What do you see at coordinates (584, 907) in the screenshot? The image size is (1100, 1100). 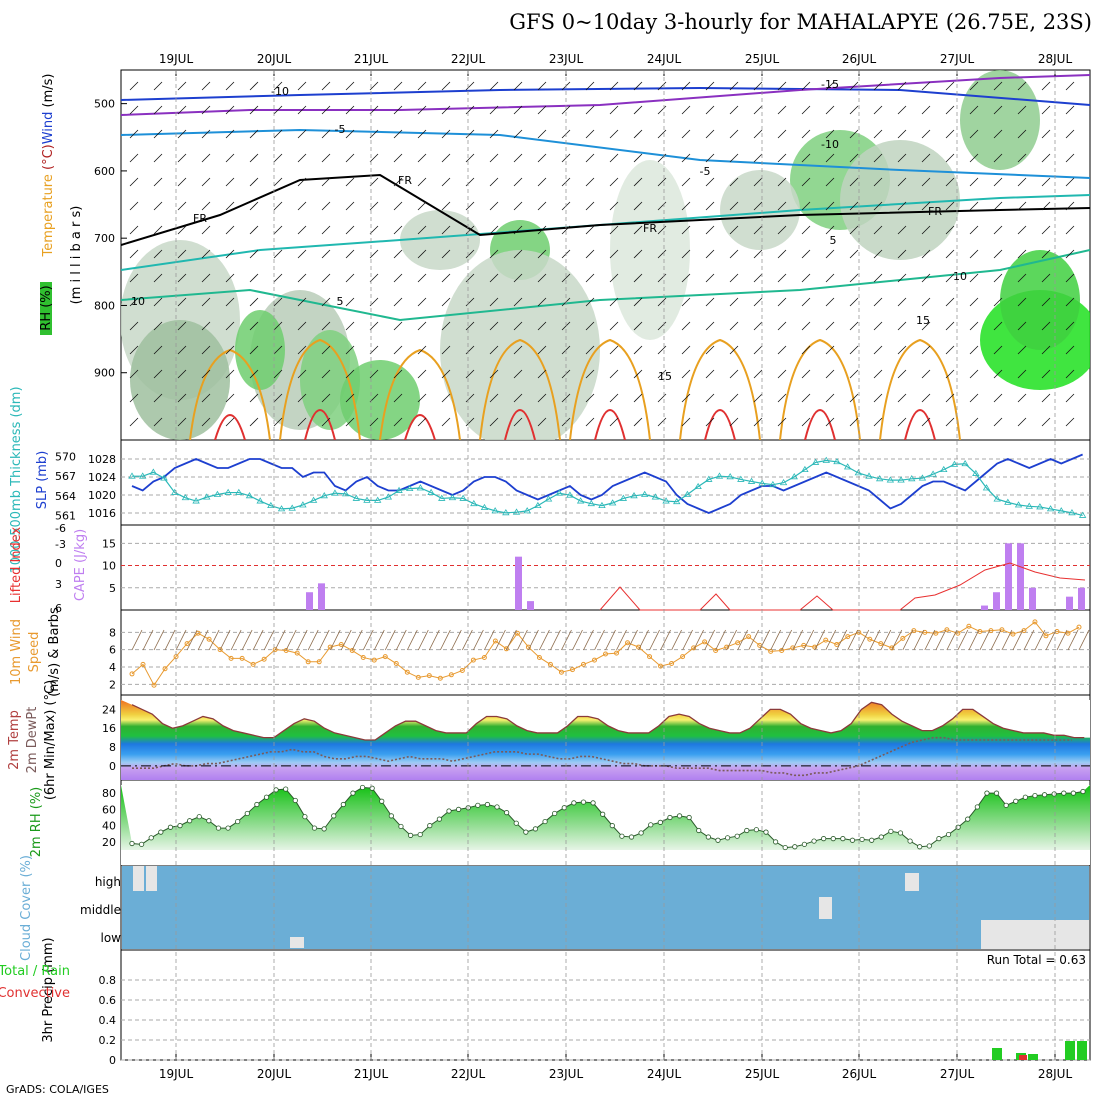 I see `cloud-cover-panel: high middle low` at bounding box center [584, 907].